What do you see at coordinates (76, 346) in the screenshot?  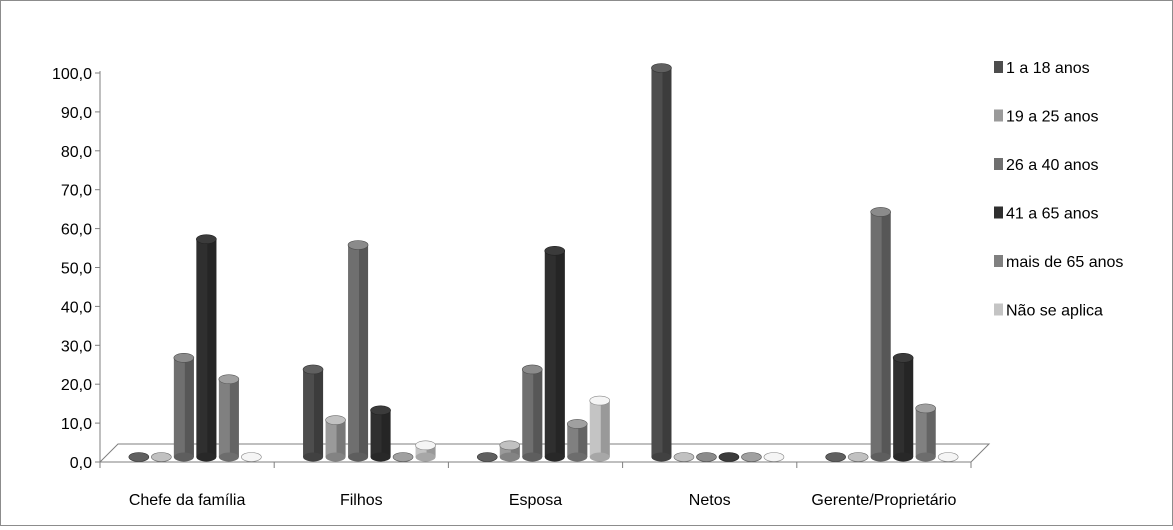 I see `y-tick-label: 30,0` at bounding box center [76, 346].